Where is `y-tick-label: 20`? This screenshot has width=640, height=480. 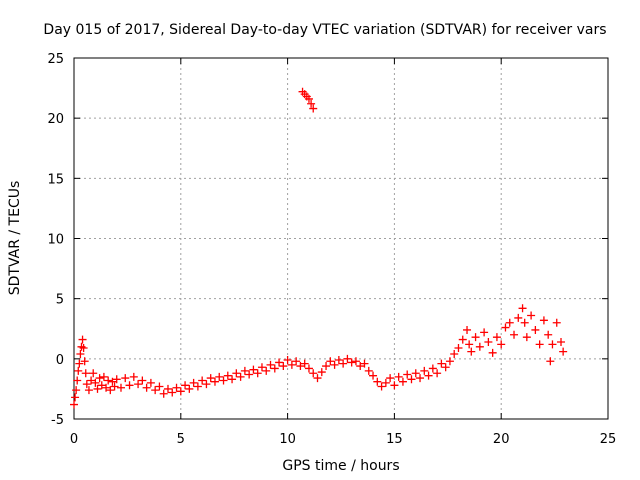
y-tick-label: 20 is located at coordinates (55, 119).